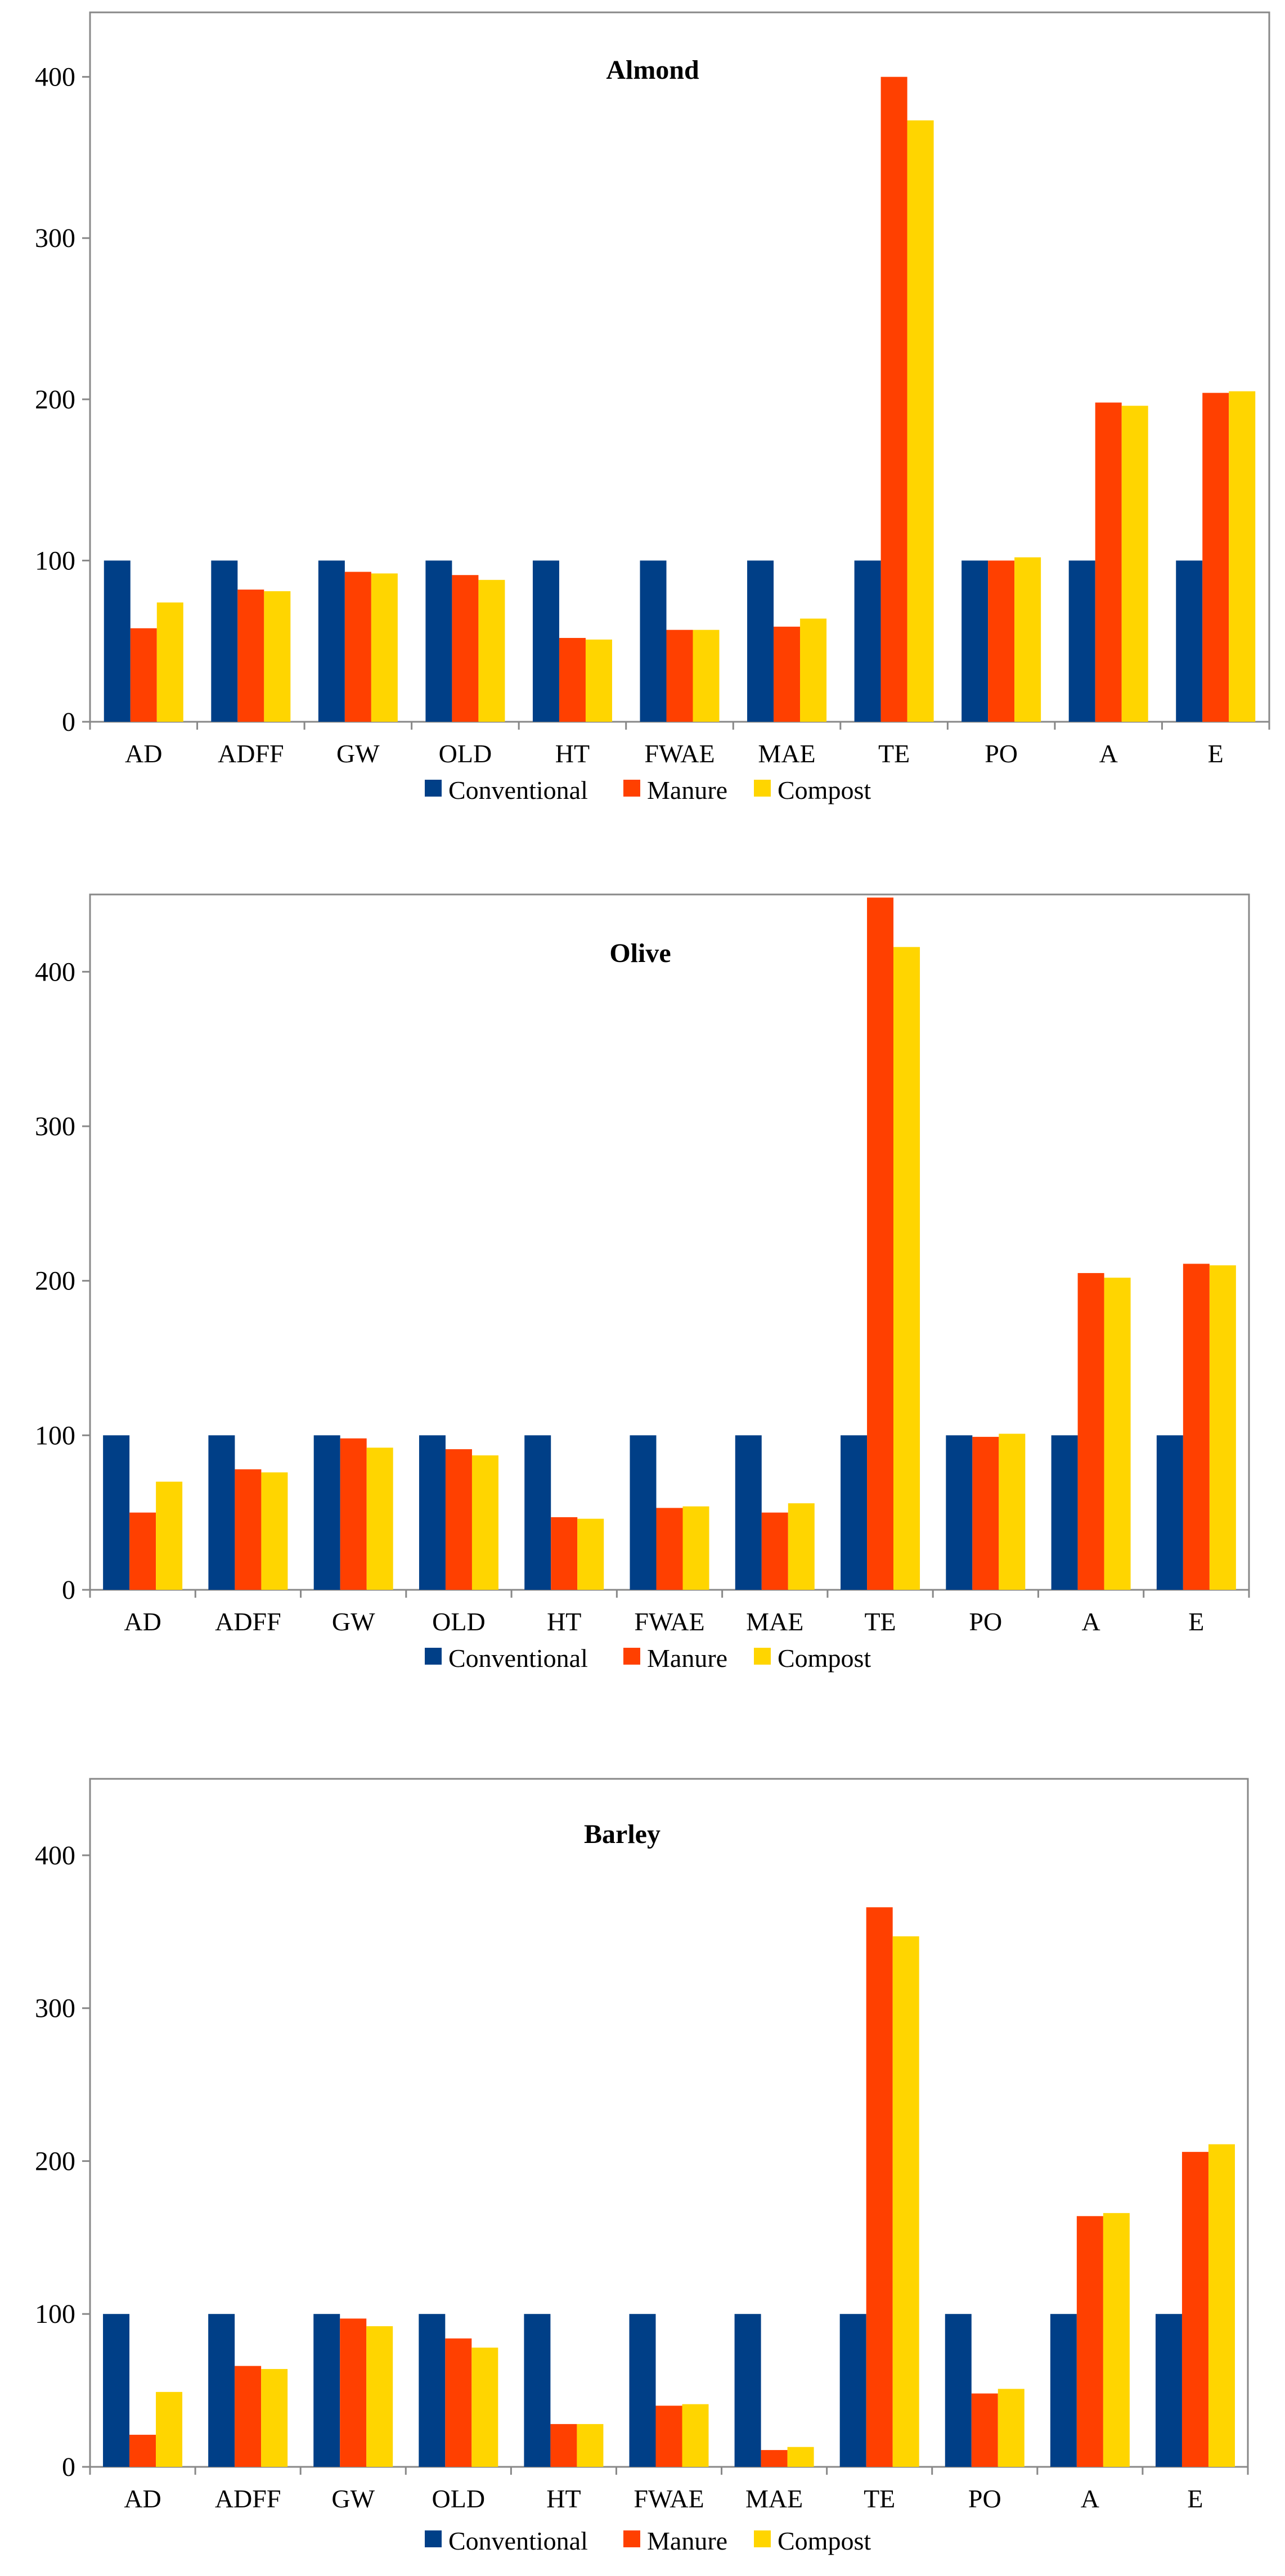 Image resolution: width=1285 pixels, height=2576 pixels. What do you see at coordinates (1090, 2498) in the screenshot?
I see `x-tick-label: A` at bounding box center [1090, 2498].